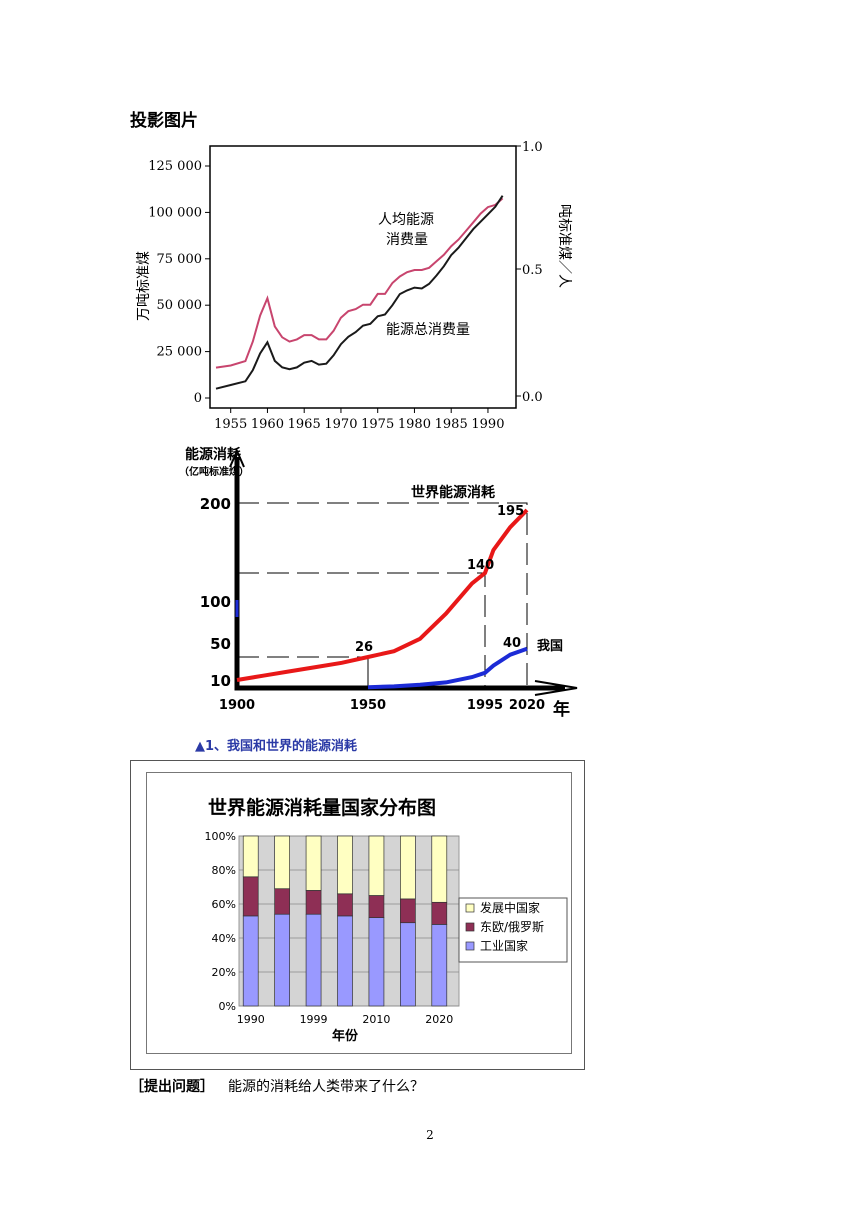 The image size is (860, 1216). What do you see at coordinates (480, 565) in the screenshot?
I see `data-label: 140` at bounding box center [480, 565].